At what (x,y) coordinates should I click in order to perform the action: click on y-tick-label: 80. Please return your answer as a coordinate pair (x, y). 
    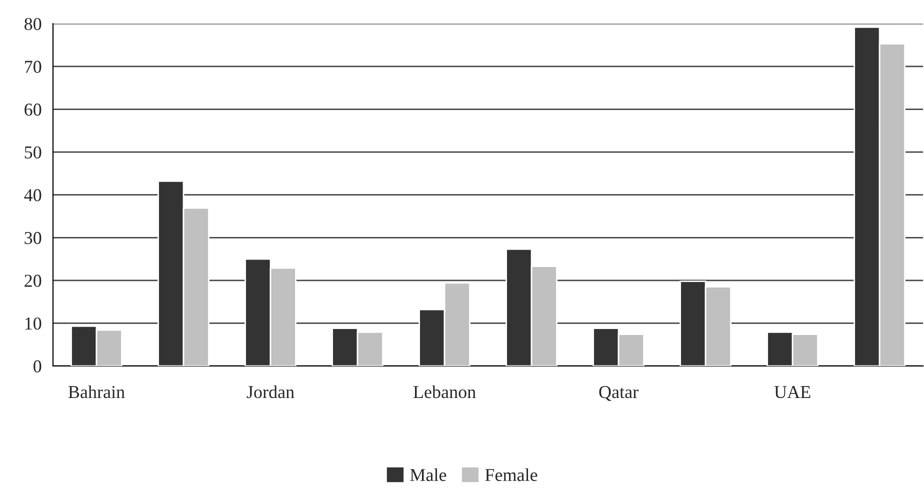
    Looking at the image, I should click on (33, 24).